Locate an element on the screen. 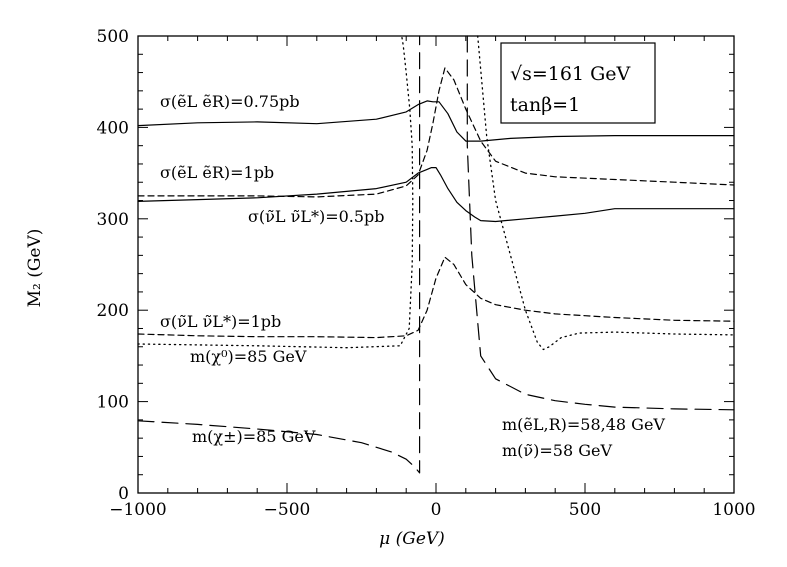  label-sneutrino-05pb: σ(ν̃L ν̃L*)=0.5pb is located at coordinates (316, 216).